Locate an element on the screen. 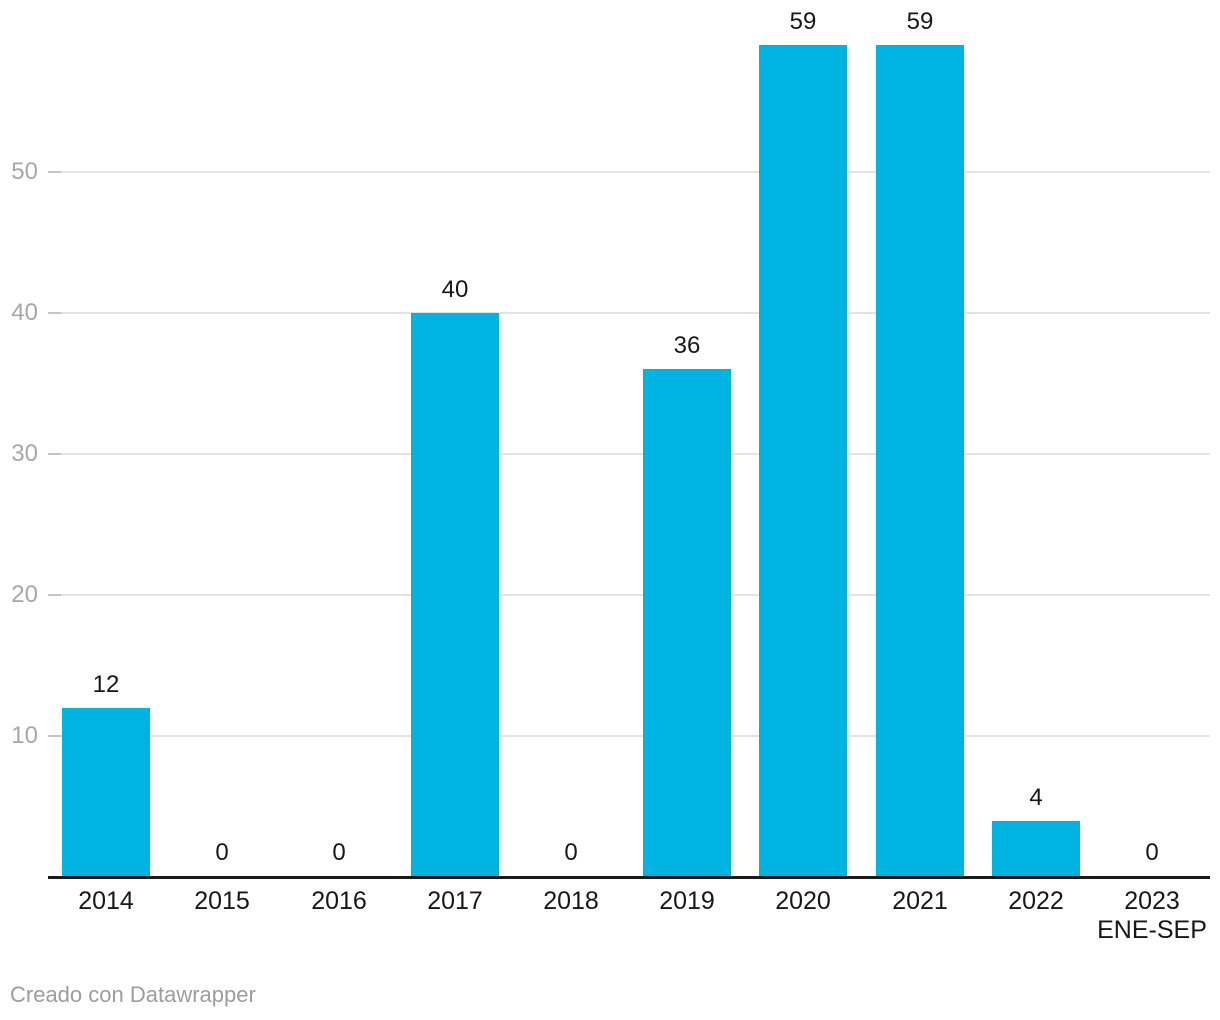 This screenshot has width=1220, height=1020. y-tick-label: 30 is located at coordinates (24, 453).